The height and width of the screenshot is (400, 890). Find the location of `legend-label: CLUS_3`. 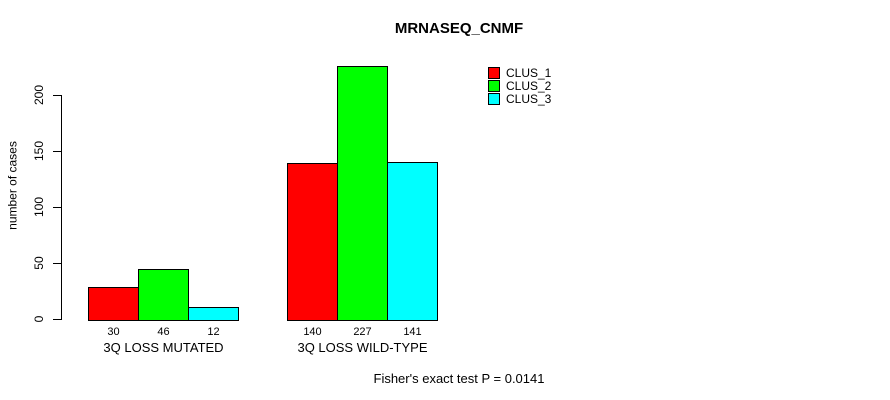

legend-label: CLUS_3 is located at coordinates (529, 98).